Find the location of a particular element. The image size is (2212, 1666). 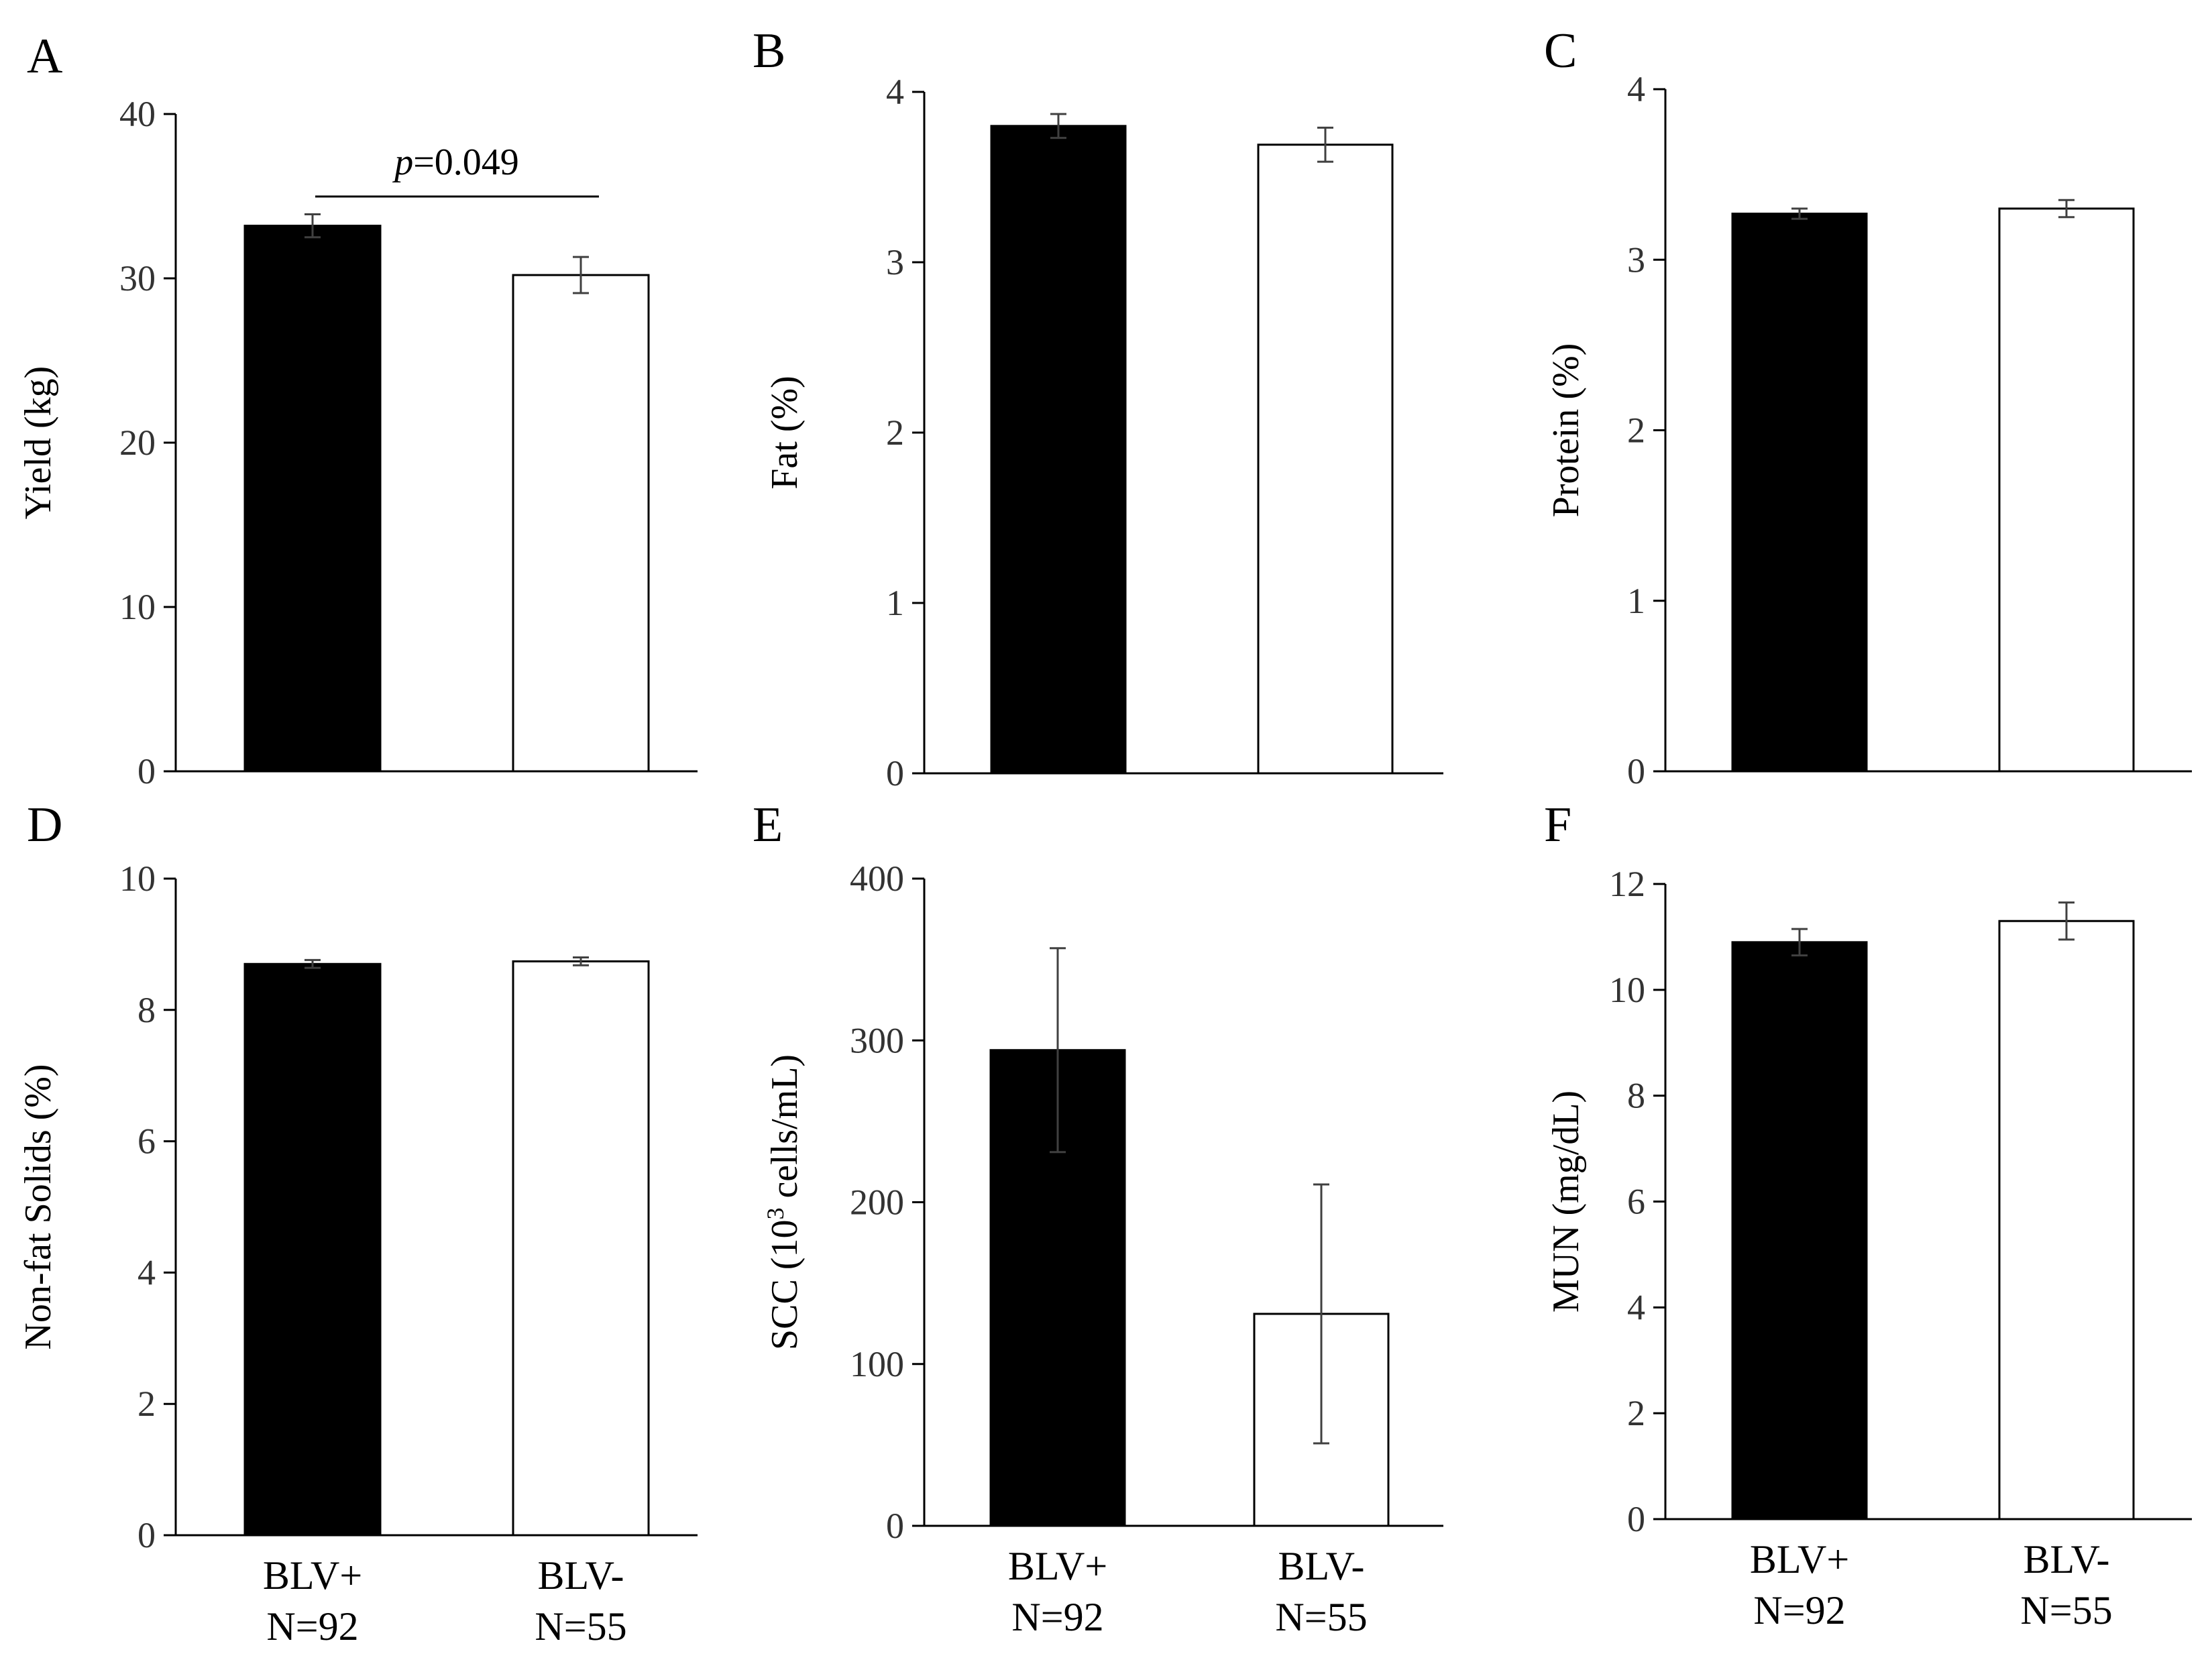

y-tick-label-a-30: 30 is located at coordinates (137, 278).